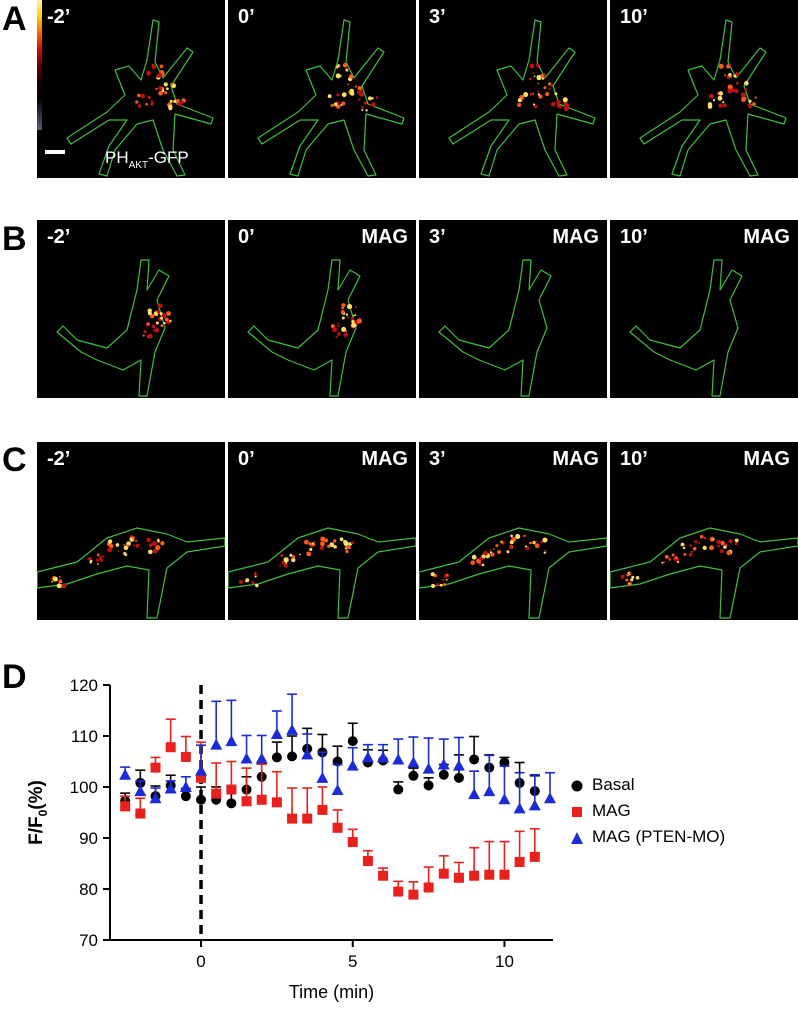 This screenshot has width=798, height=1011. What do you see at coordinates (322, 309) in the screenshot?
I see `image-b2: 0’ MAG` at bounding box center [322, 309].